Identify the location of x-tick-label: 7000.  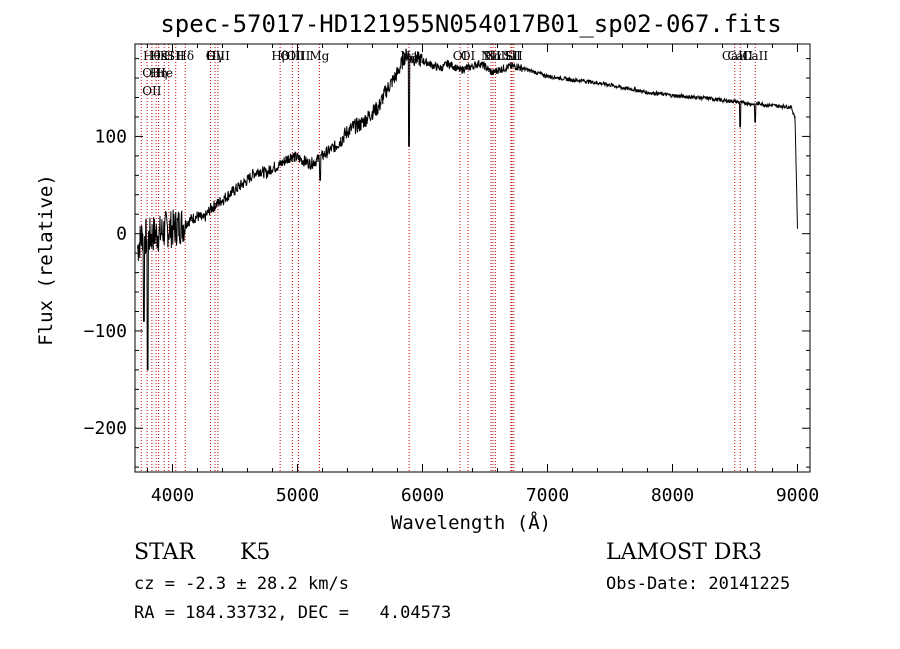
(547, 495).